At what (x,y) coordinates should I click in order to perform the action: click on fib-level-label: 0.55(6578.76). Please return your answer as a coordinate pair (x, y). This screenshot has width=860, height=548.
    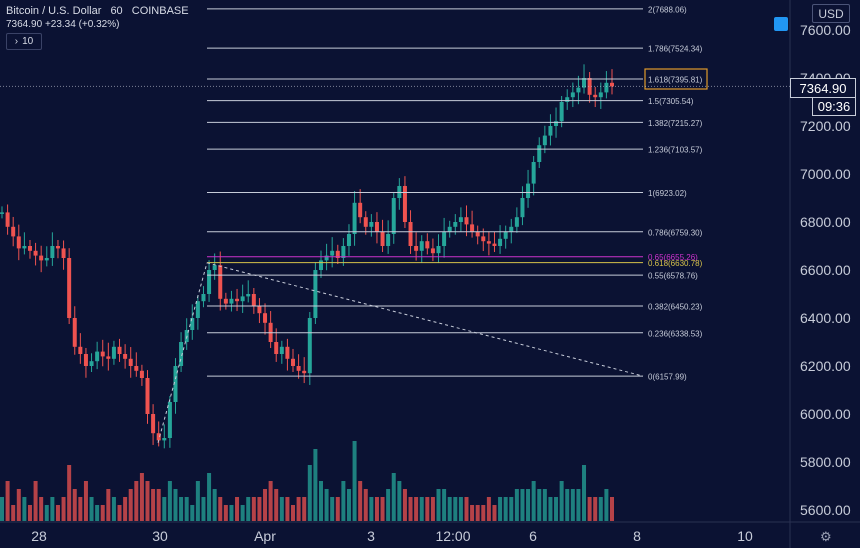
    Looking at the image, I should click on (673, 276).